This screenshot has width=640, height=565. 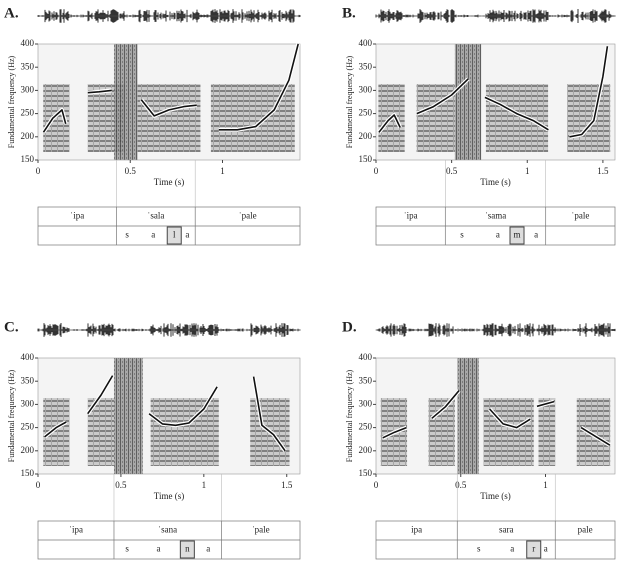 I want to click on panel-label: D., so click(x=349, y=327).